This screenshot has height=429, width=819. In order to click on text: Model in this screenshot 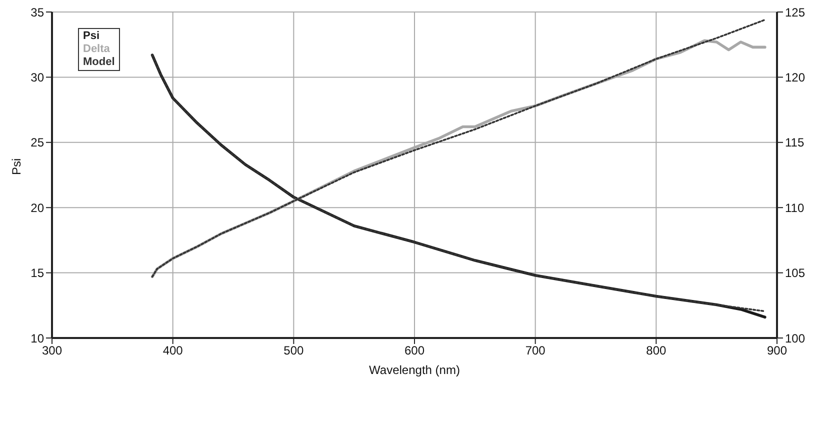, I will do `click(99, 62)`.